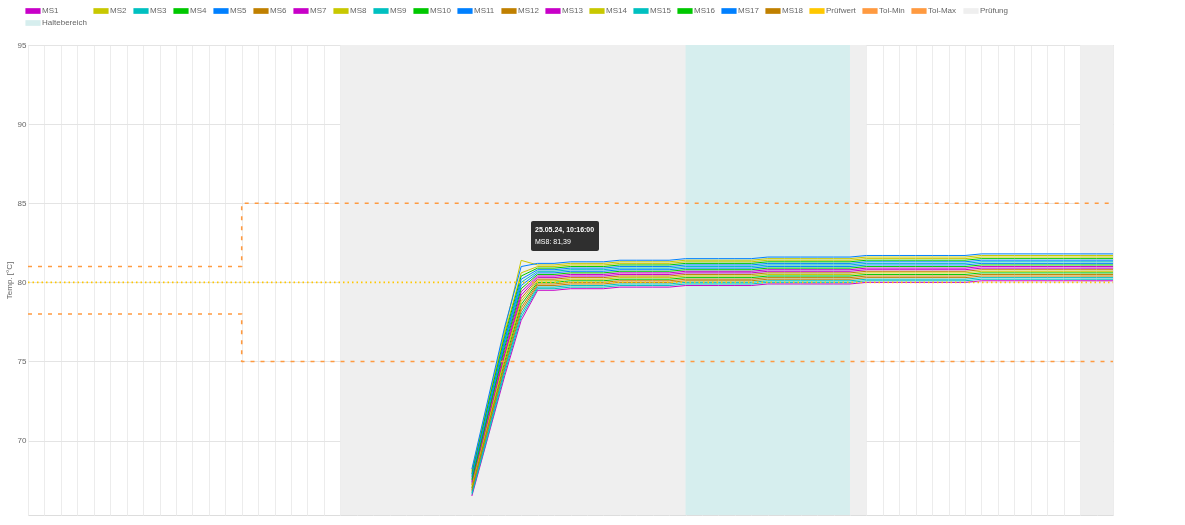  I want to click on legend-label: MS10, so click(441, 10).